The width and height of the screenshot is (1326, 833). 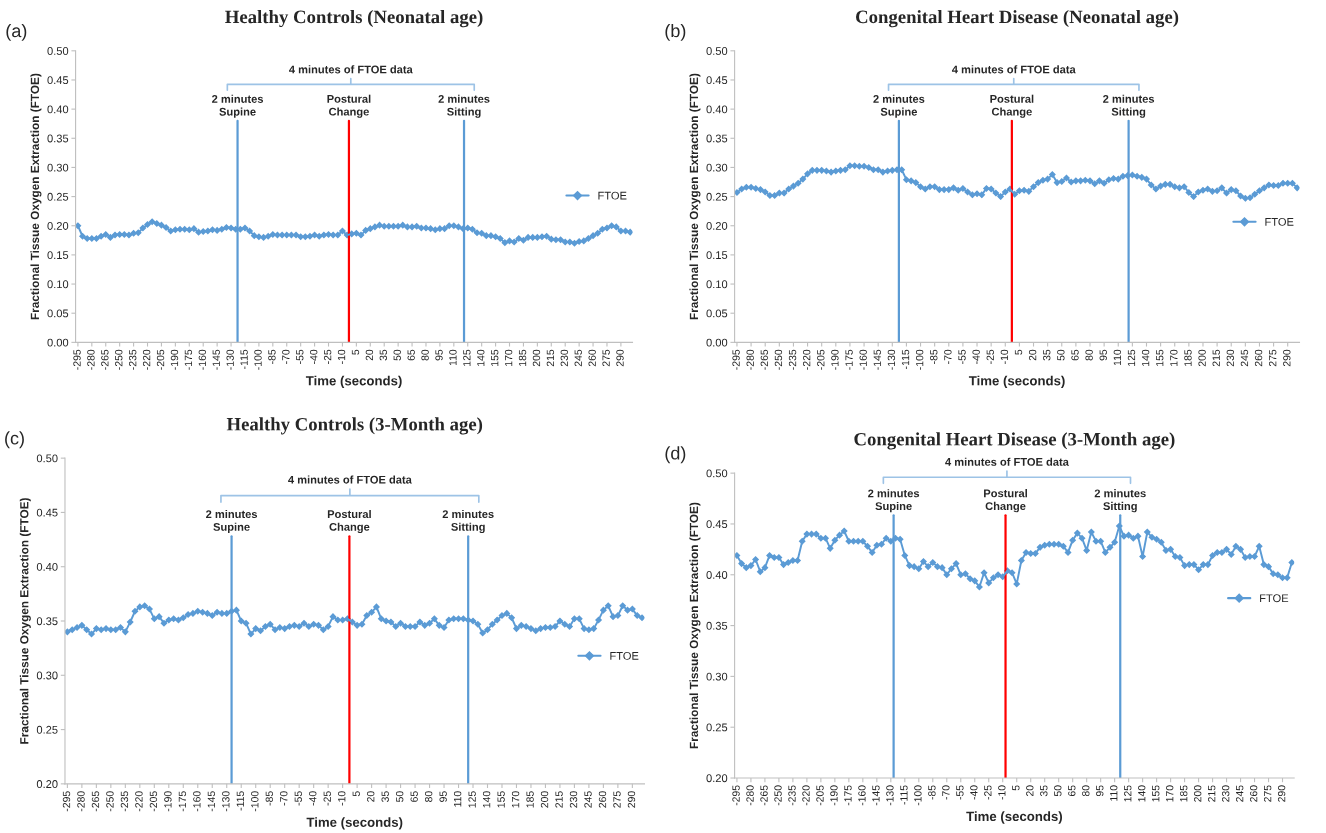 What do you see at coordinates (536, 358) in the screenshot?
I see `x-tick-label: 200` at bounding box center [536, 358].